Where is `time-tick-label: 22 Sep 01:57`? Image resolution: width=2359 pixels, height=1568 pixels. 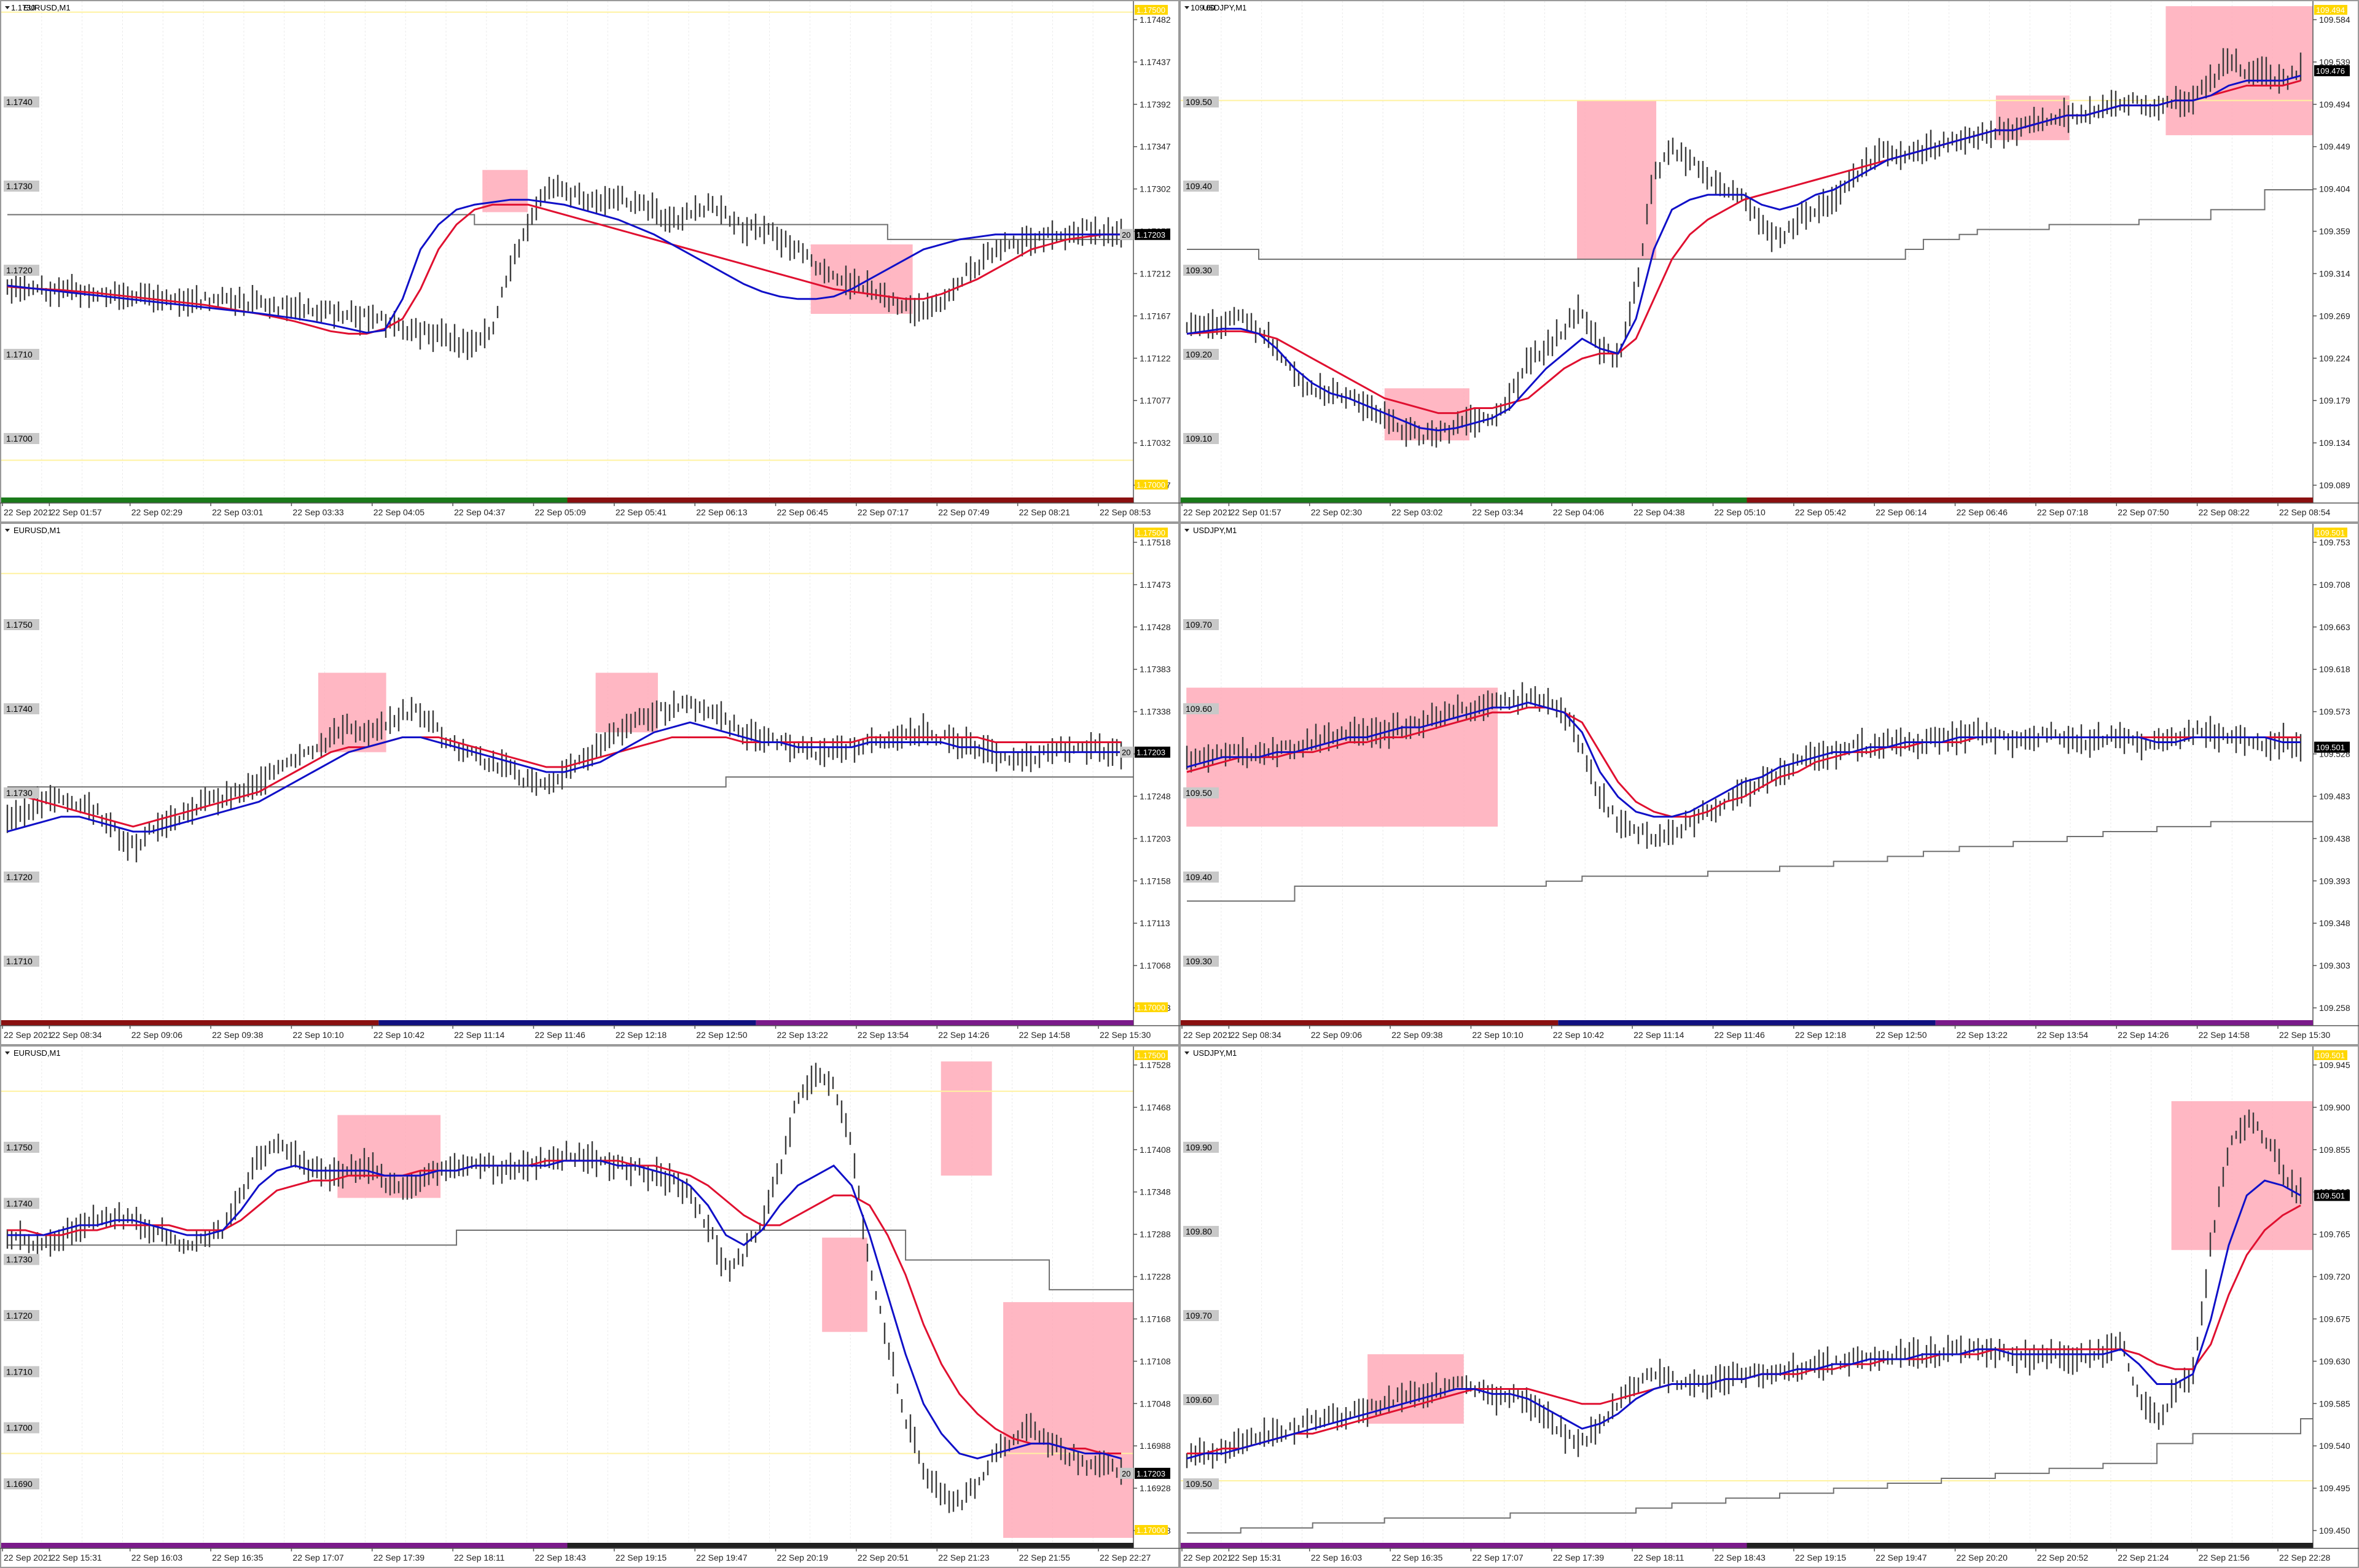 time-tick-label: 22 Sep 01:57 is located at coordinates (1256, 512).